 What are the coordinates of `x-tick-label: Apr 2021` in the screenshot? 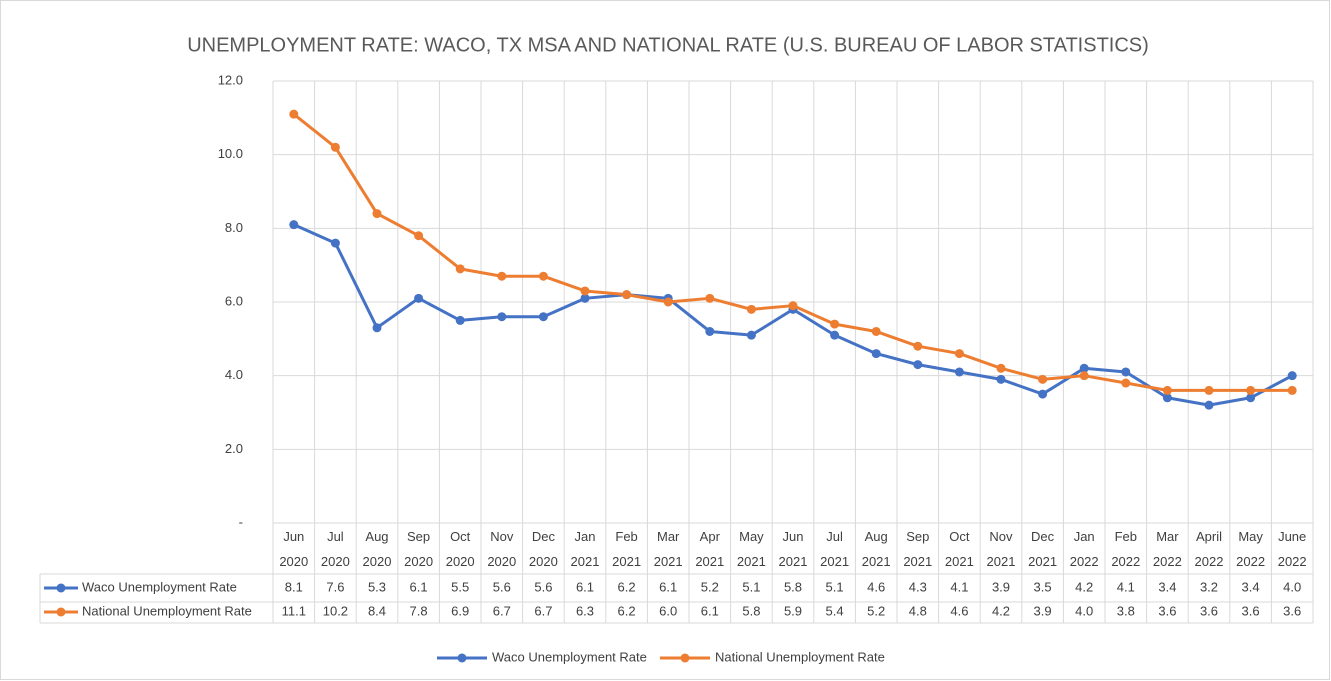 It's located at (710, 549).